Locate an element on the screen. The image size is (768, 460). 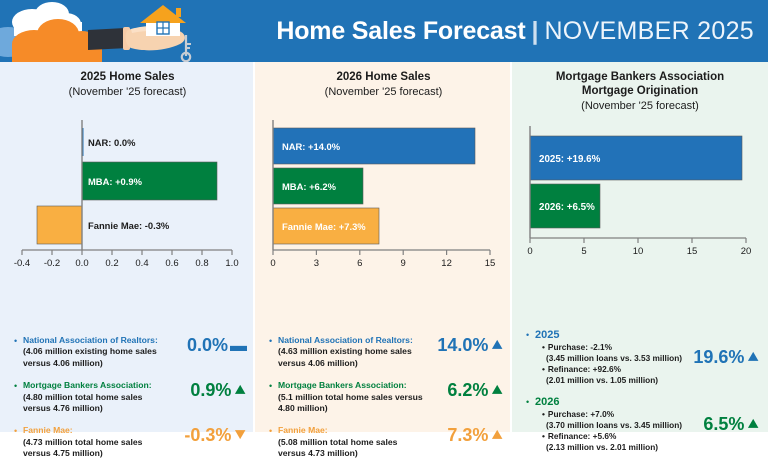
purchase-label: Purchase: -2.1% is located at coordinates (580, 347).